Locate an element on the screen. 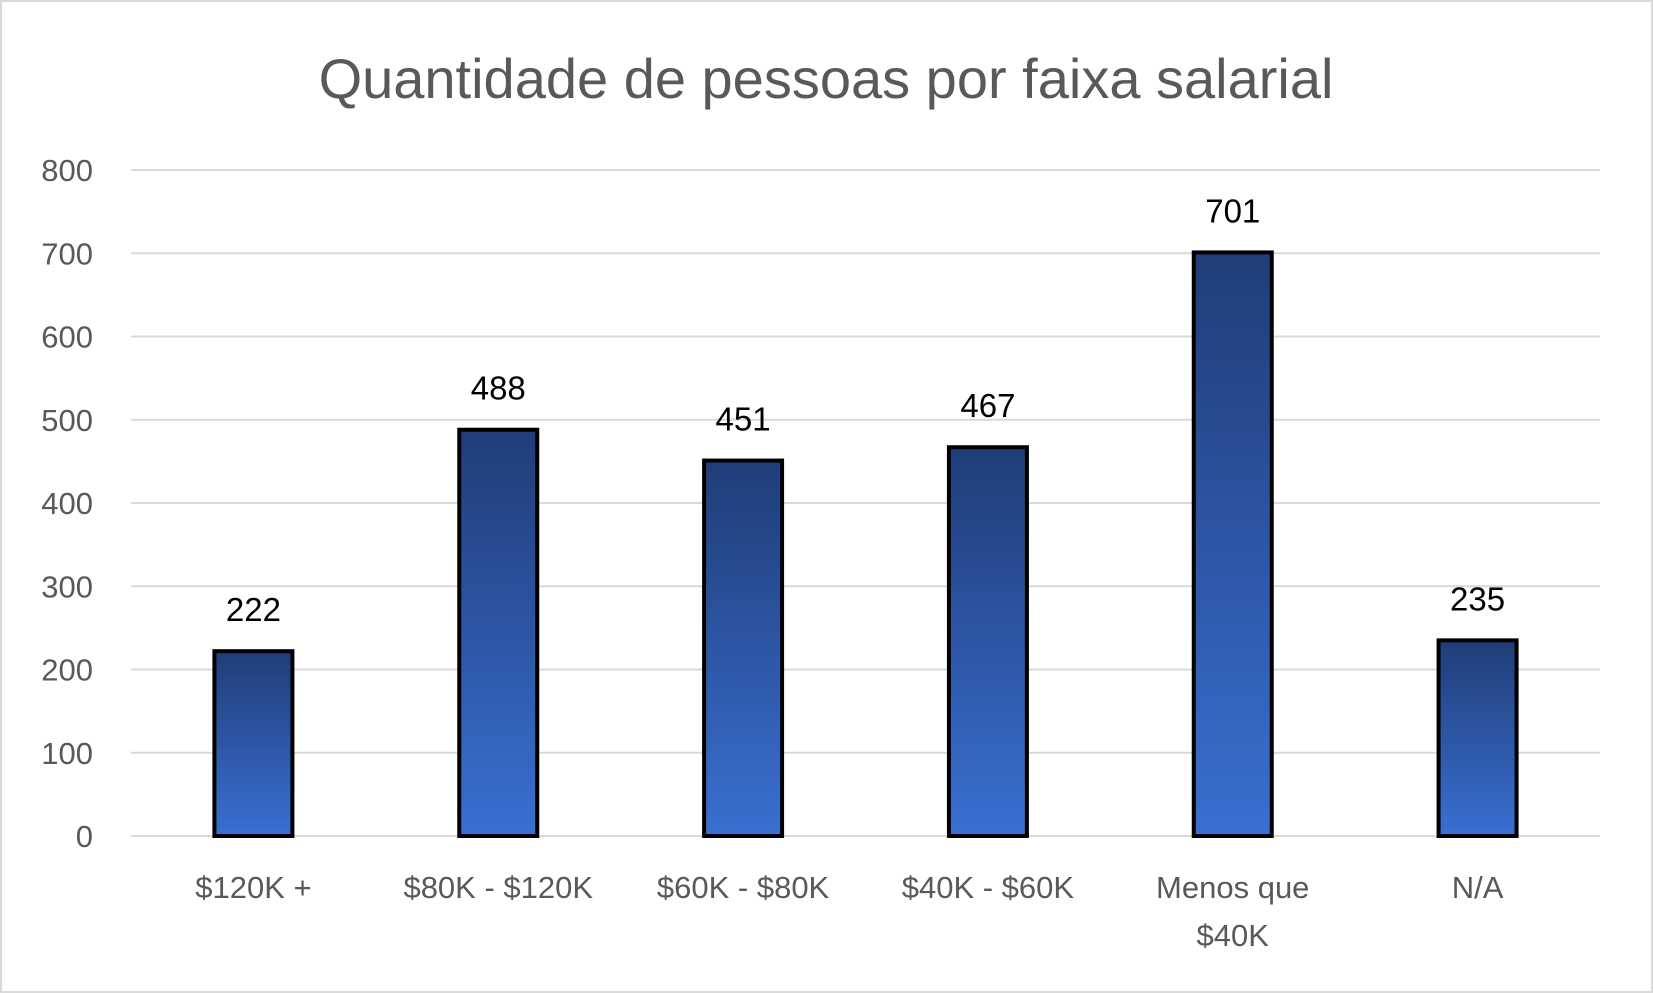 The height and width of the screenshot is (993, 1653). data-label: 451 is located at coordinates (743, 419).